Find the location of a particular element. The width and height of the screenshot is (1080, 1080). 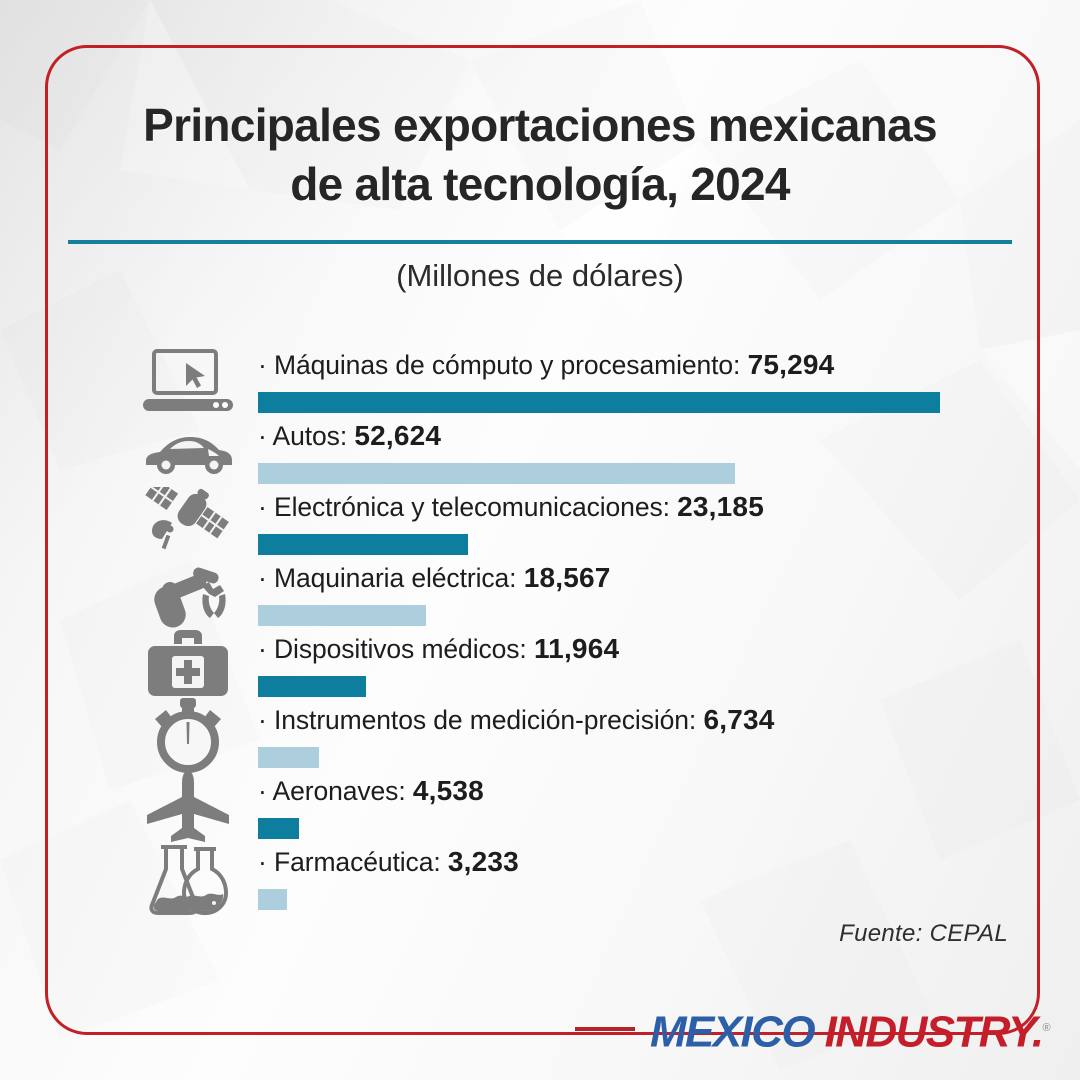

chart-row: · Aeronaves: 4,538 is located at coordinates (540, 806).